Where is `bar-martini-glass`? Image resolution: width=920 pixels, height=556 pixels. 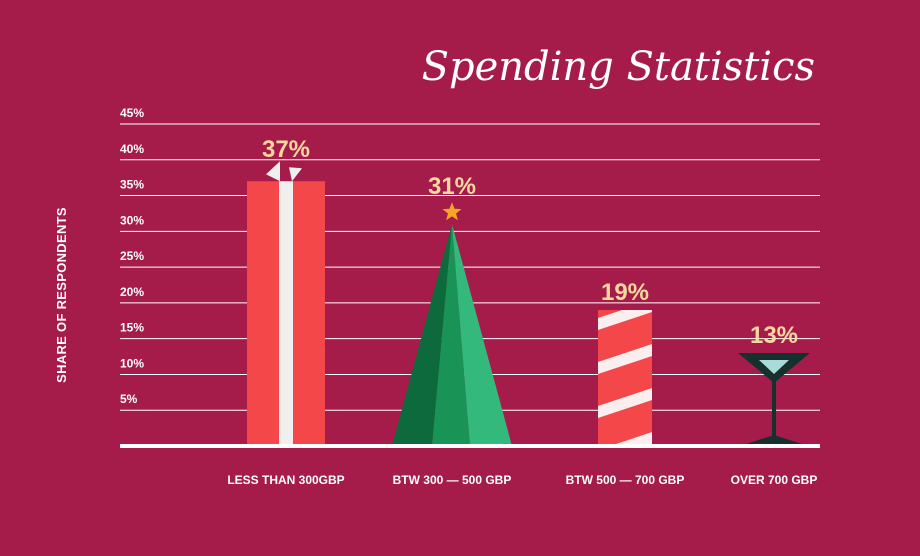
bar-martini-glass is located at coordinates (774, 398).